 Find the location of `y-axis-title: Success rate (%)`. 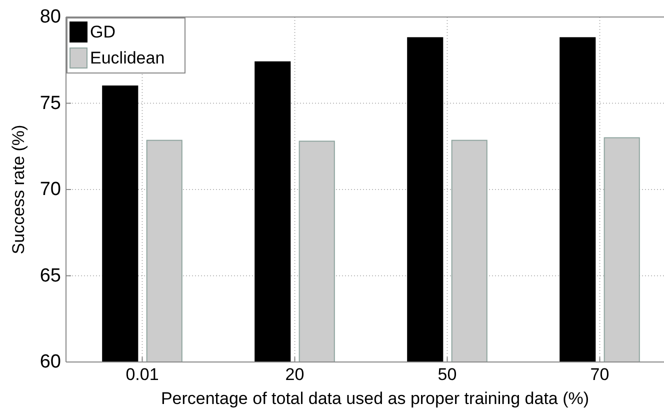

y-axis-title: Success rate (%) is located at coordinates (18, 189).